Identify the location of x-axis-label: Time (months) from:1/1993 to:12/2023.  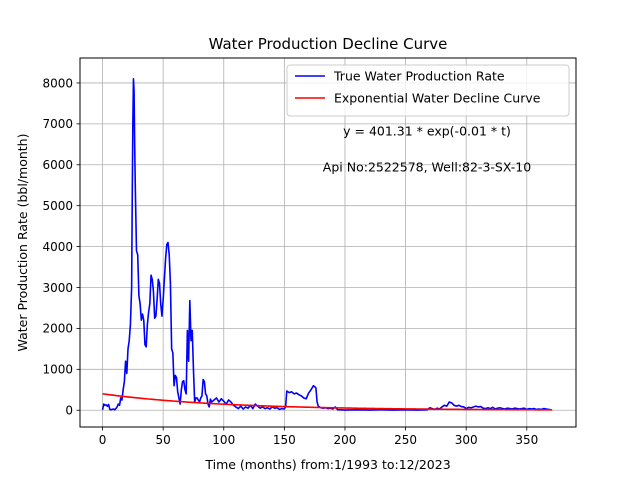
(327, 464).